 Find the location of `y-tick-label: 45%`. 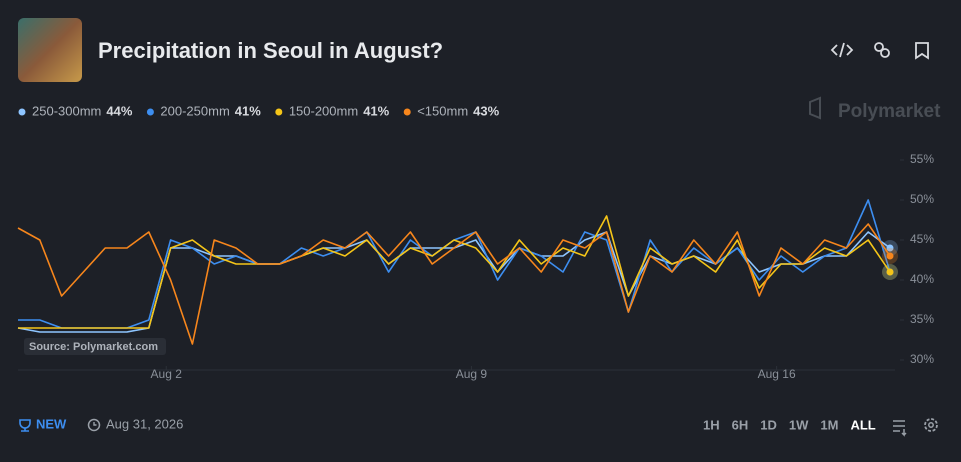

y-tick-label: 45% is located at coordinates (922, 239).